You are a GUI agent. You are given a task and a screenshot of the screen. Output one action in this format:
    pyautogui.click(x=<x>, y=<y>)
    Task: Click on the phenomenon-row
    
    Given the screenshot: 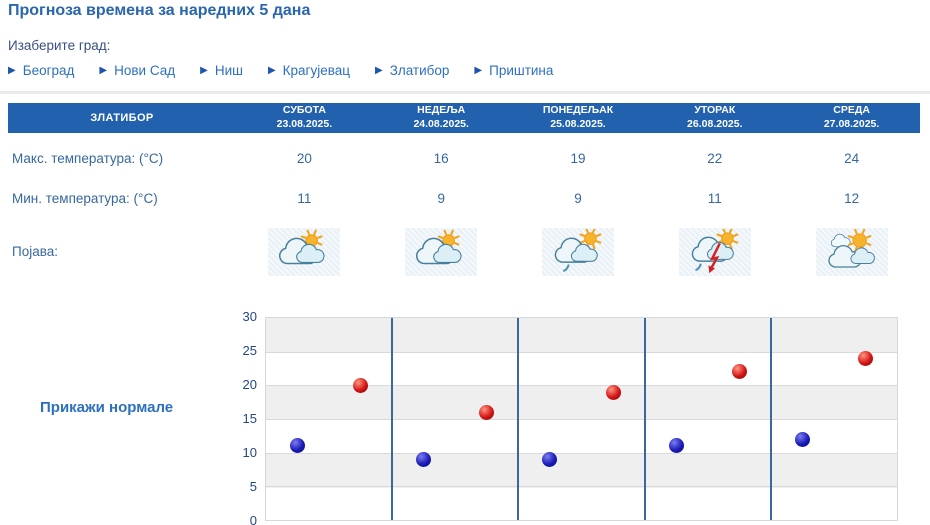 What is the action you would take?
    pyautogui.click(x=578, y=252)
    